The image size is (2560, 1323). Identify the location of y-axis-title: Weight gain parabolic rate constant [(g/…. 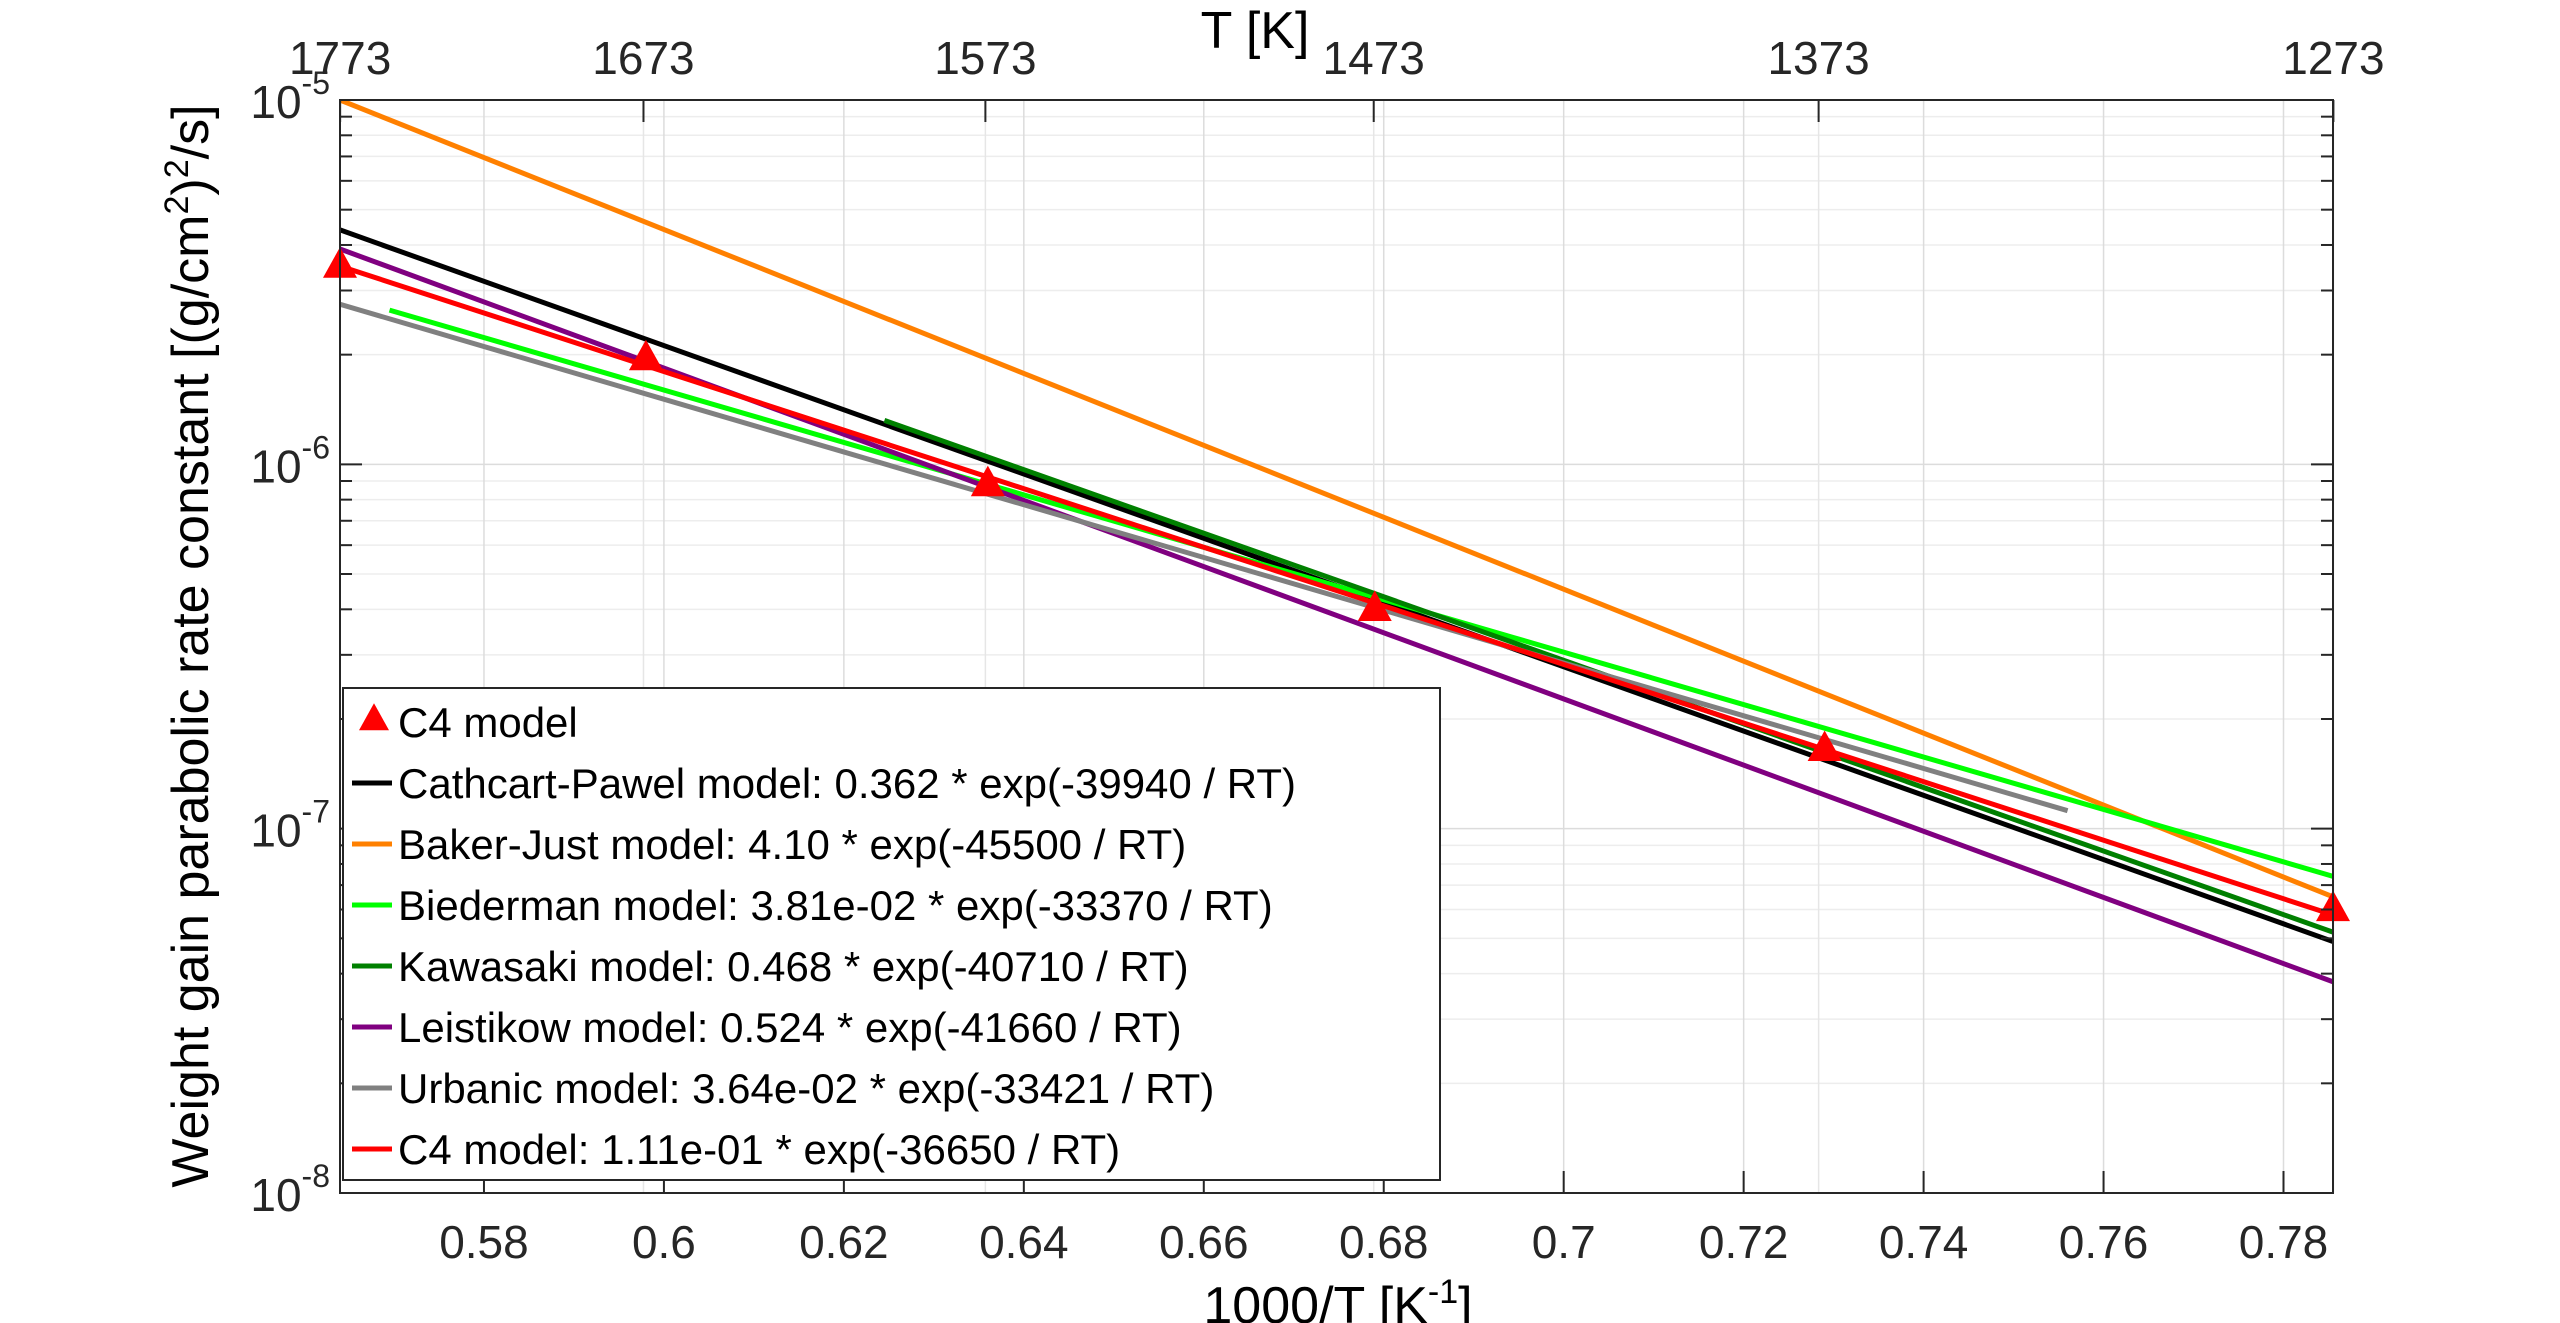
(189, 645).